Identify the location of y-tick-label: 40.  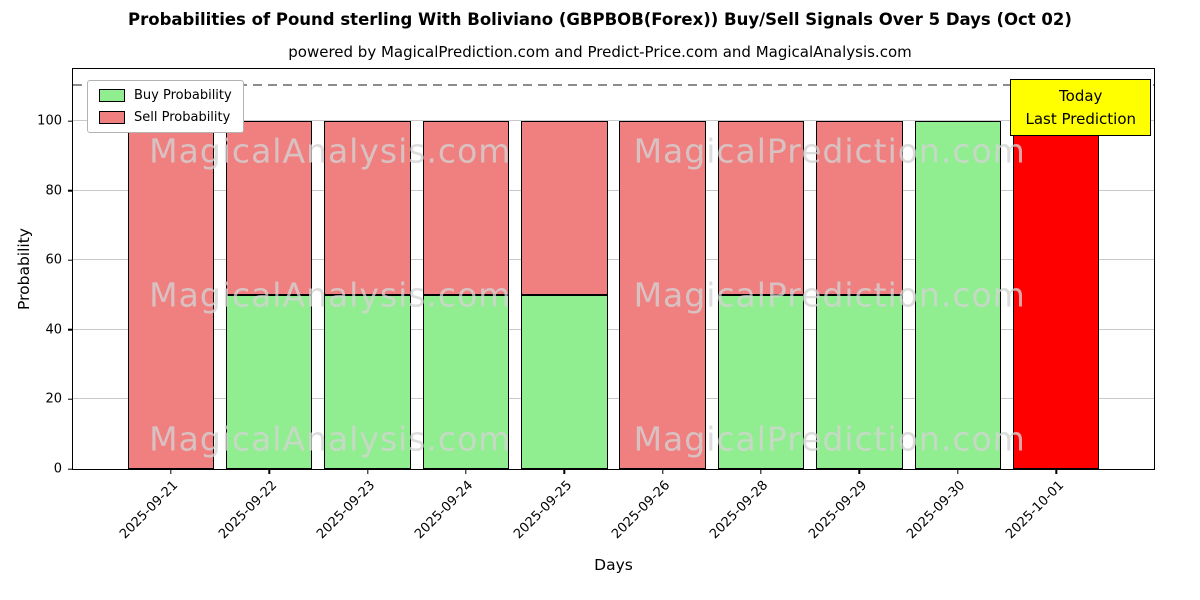
(53, 330).